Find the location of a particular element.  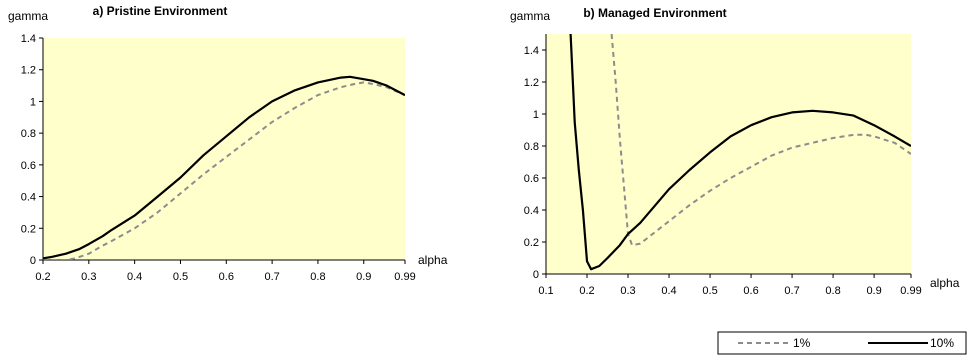

chart-a-ylabel: gamma is located at coordinates (28, 16).